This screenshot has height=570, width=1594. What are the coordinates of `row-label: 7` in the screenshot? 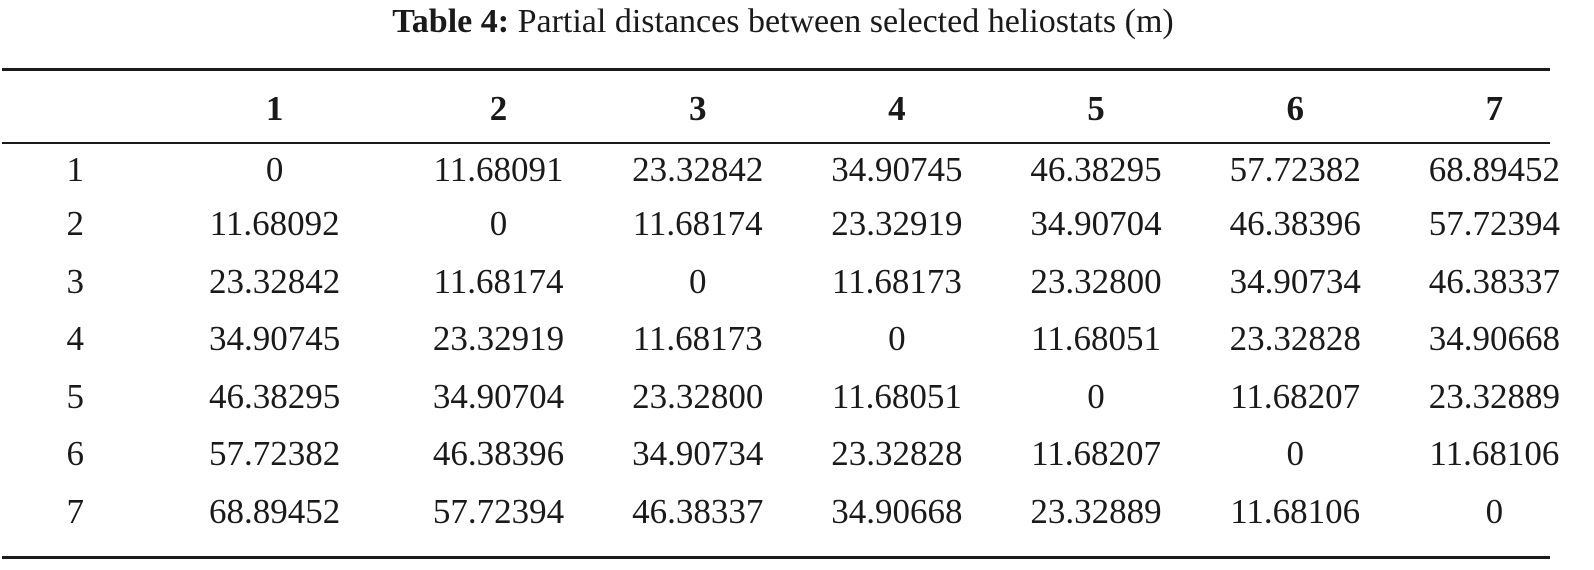 It's located at (75, 511).